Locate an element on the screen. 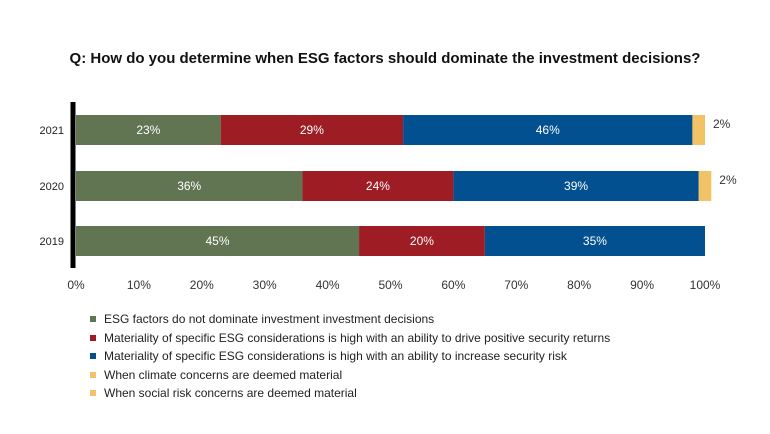 The width and height of the screenshot is (770, 434). data-label-2020-series-2: 39% is located at coordinates (576, 186).